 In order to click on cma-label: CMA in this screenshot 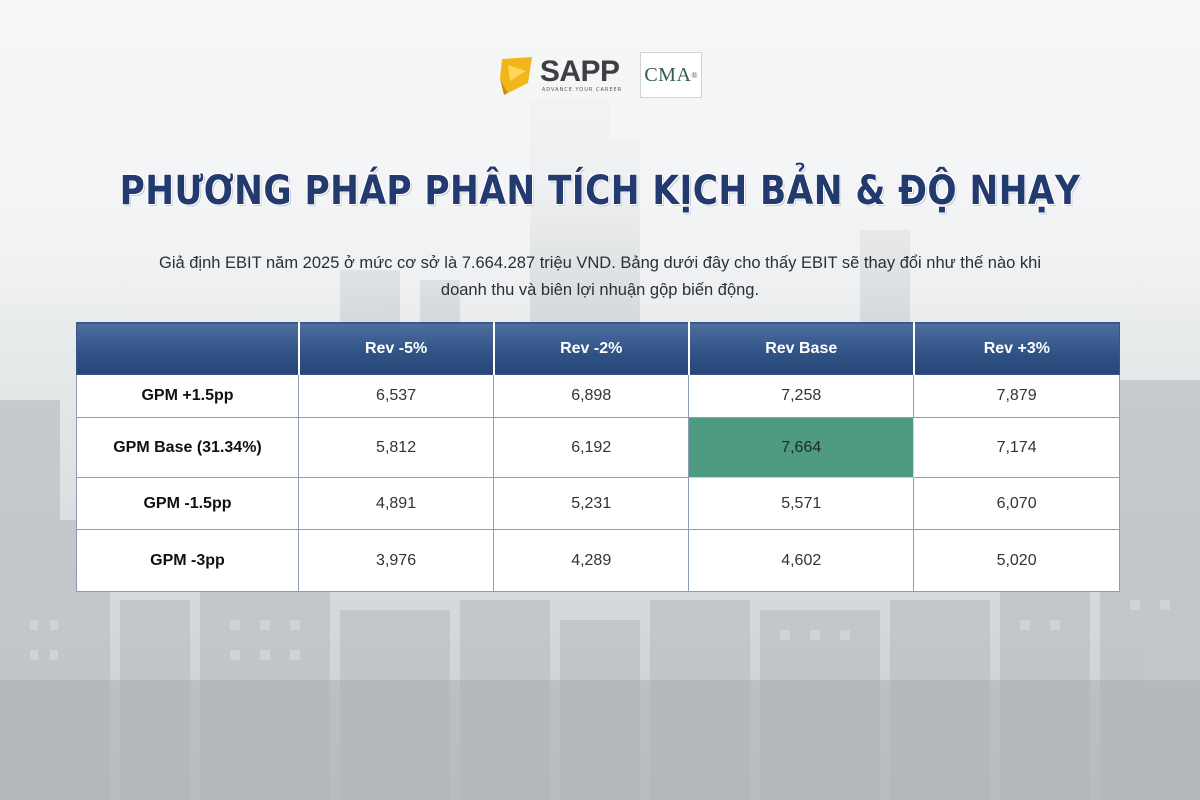, I will do `click(668, 74)`.